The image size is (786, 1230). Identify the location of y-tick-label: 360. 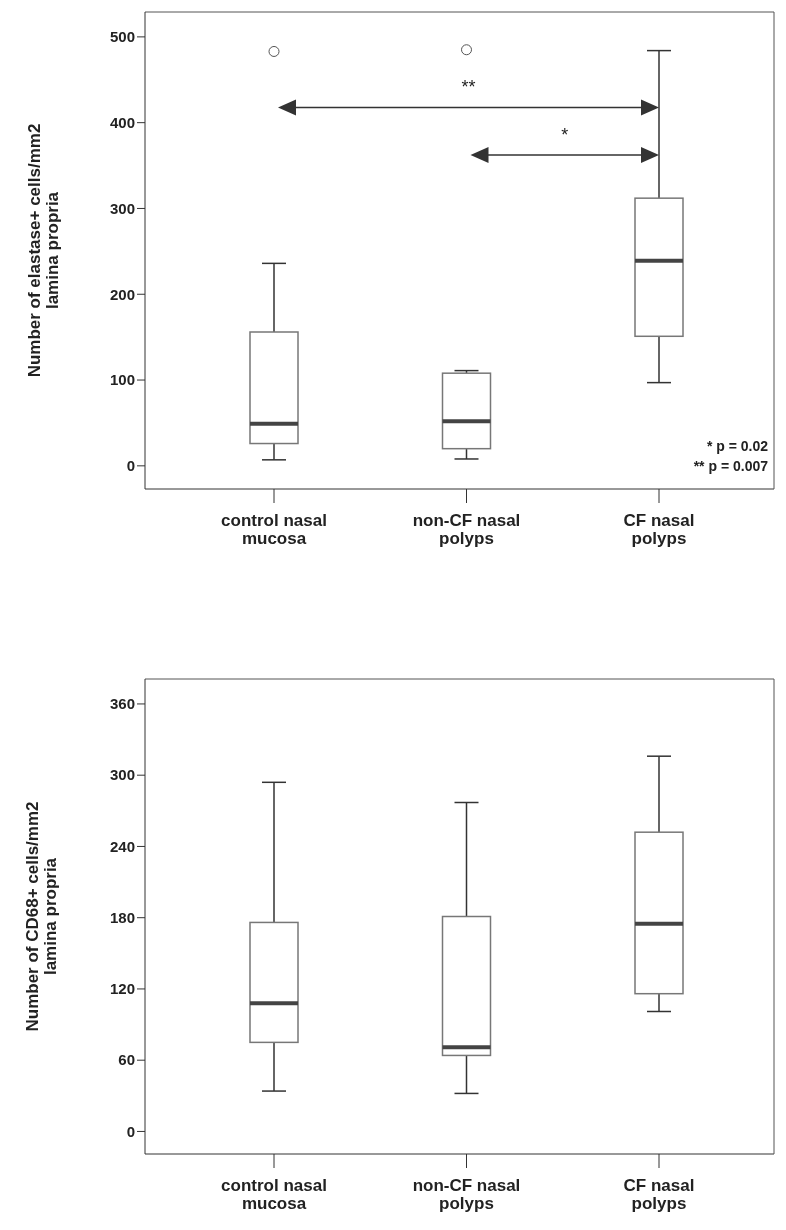
(122, 704).